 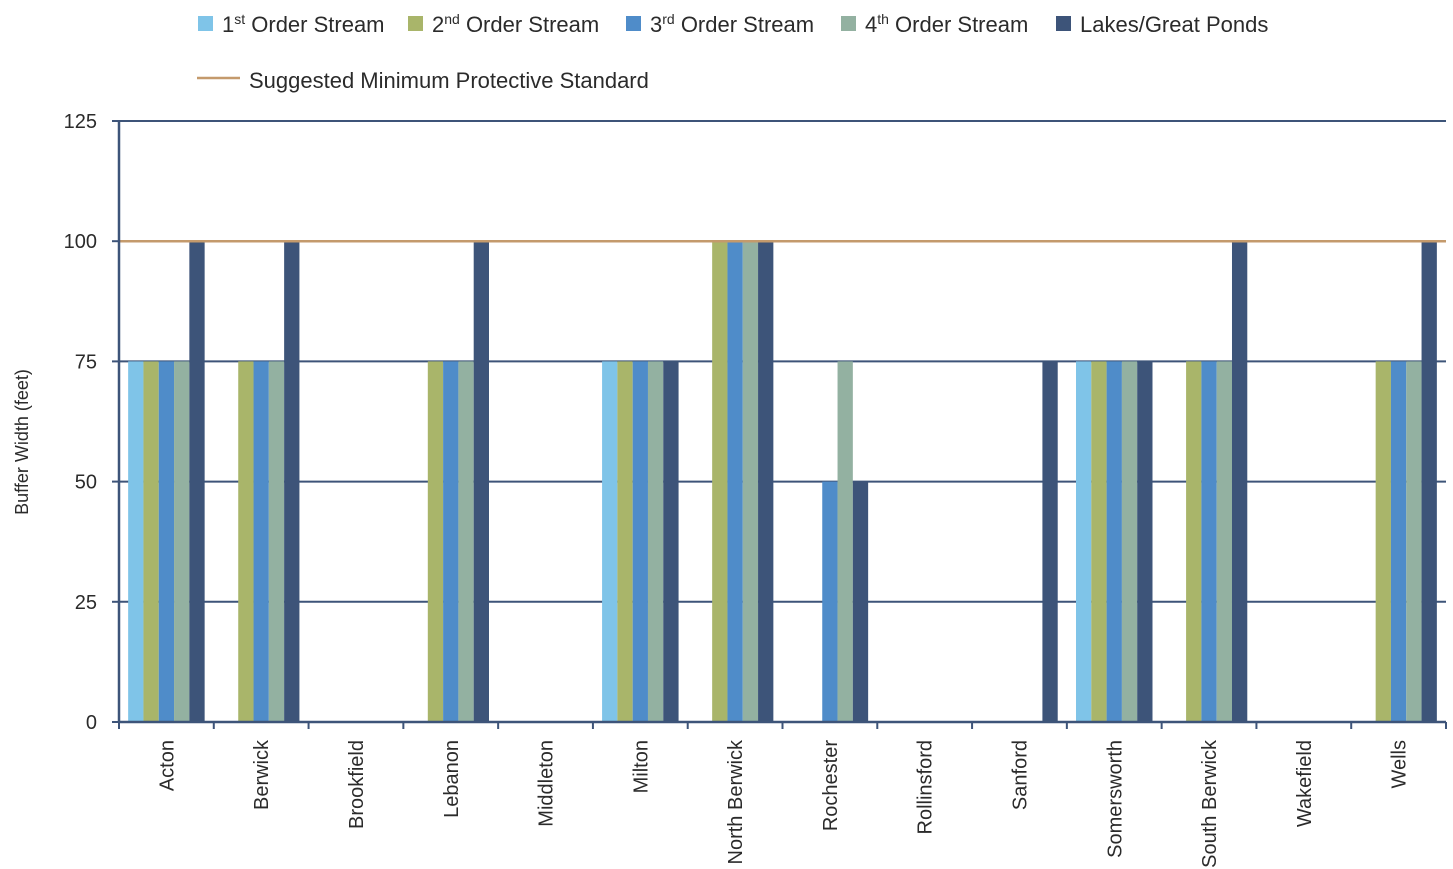 What do you see at coordinates (357, 784) in the screenshot?
I see `x-tick-label-brookfield: Brookfield` at bounding box center [357, 784].